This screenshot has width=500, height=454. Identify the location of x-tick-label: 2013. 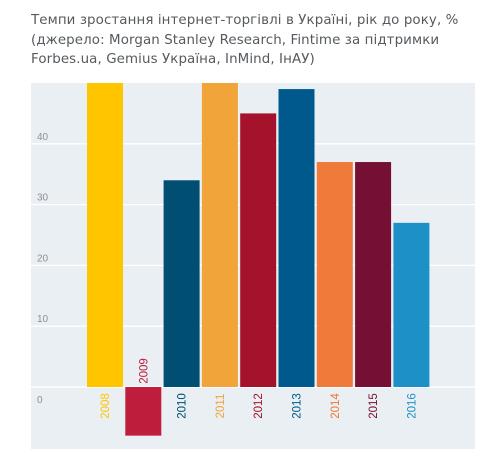
(298, 406).